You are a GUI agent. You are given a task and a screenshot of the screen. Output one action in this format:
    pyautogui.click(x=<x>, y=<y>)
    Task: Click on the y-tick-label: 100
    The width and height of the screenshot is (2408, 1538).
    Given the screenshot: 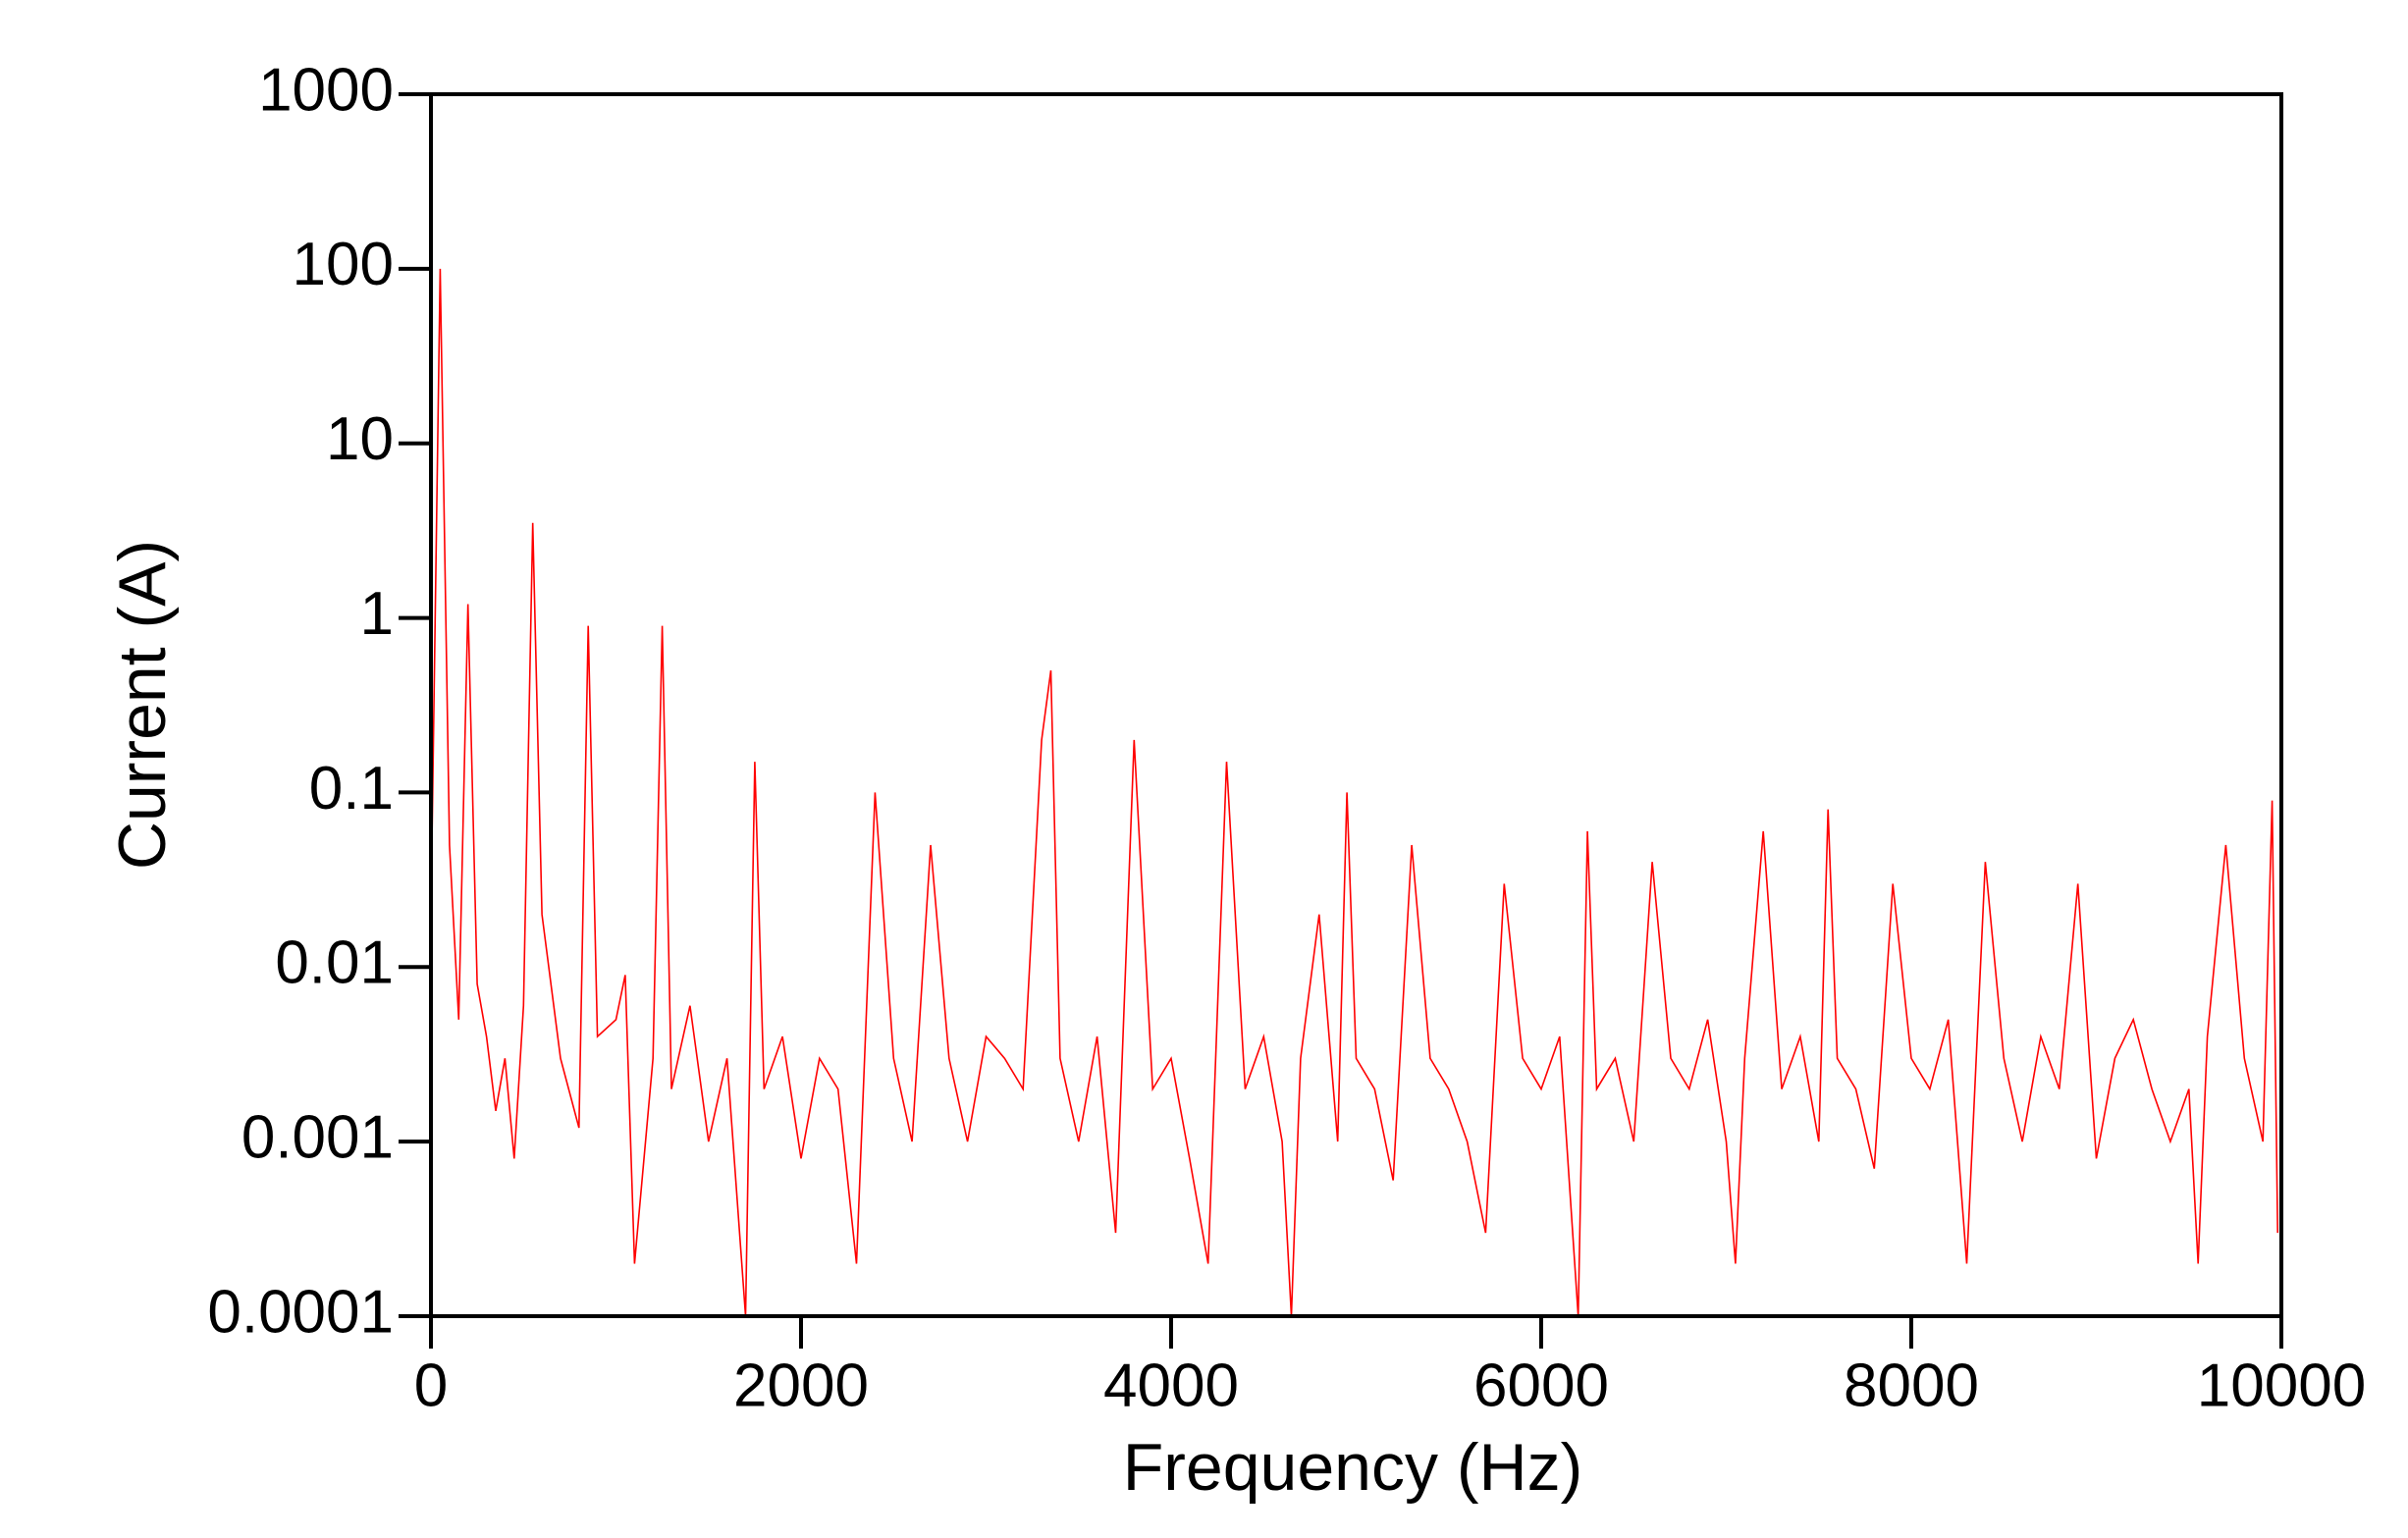 What is the action you would take?
    pyautogui.click(x=343, y=264)
    